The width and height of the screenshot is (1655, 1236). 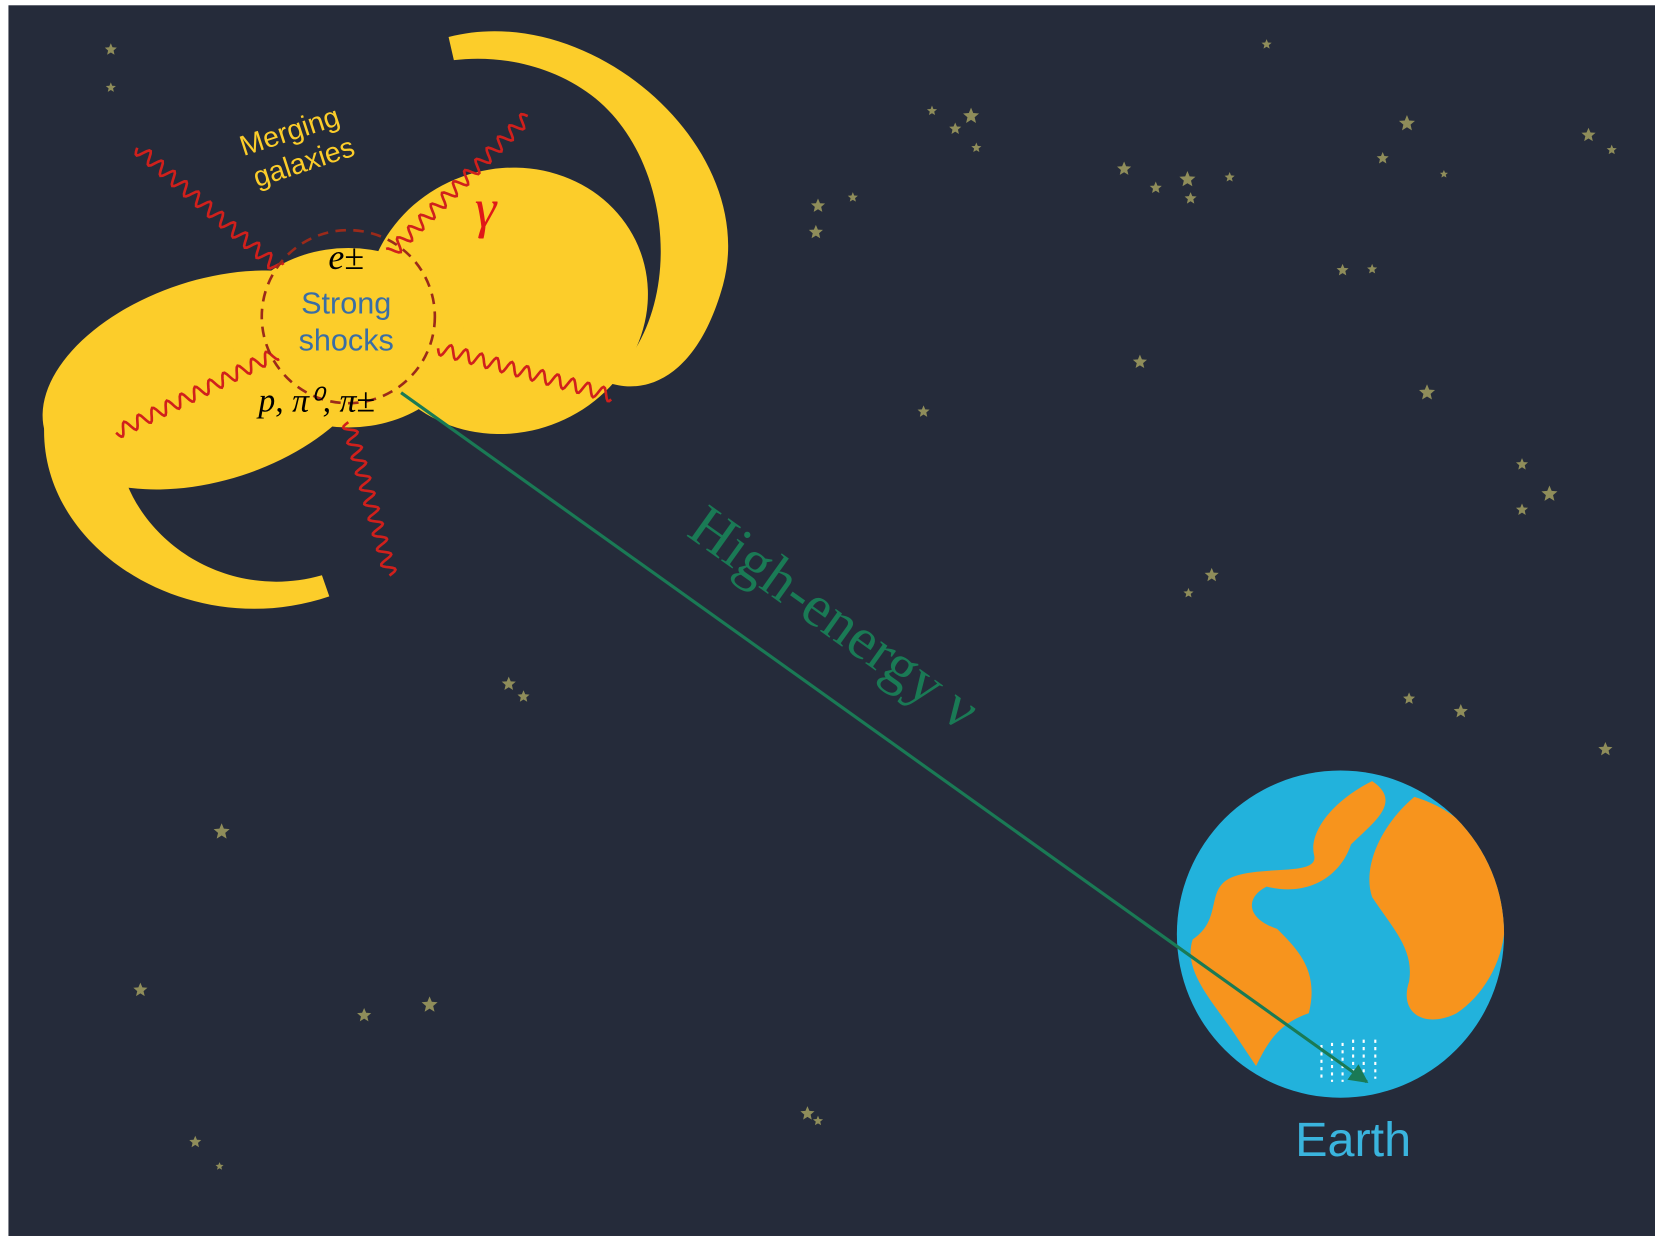 I want to click on electron-label: e±, so click(x=346, y=257).